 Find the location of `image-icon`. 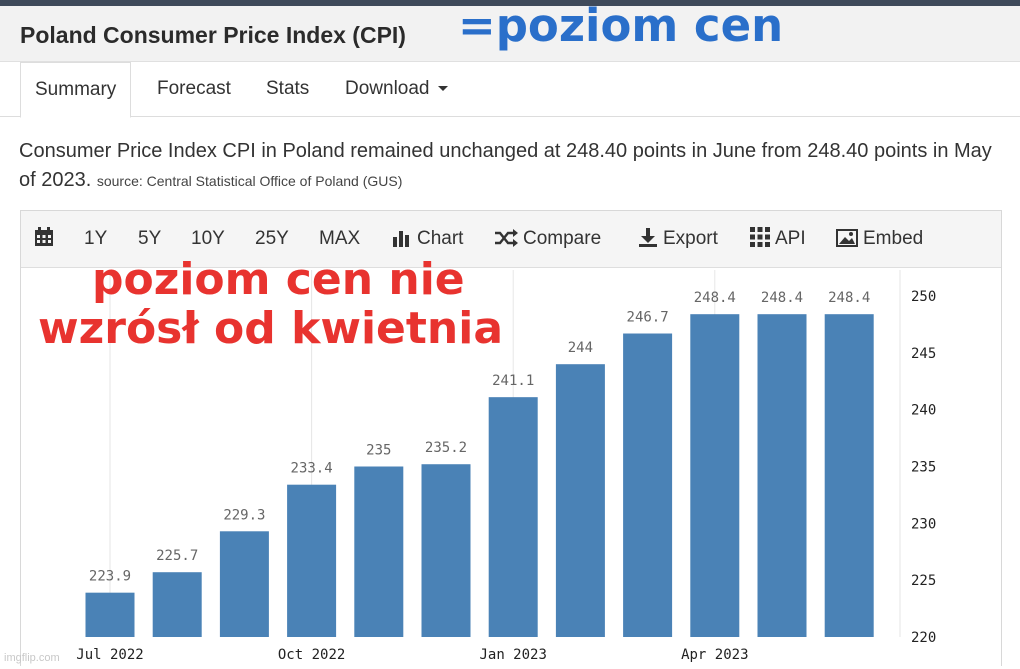

image-icon is located at coordinates (847, 238).